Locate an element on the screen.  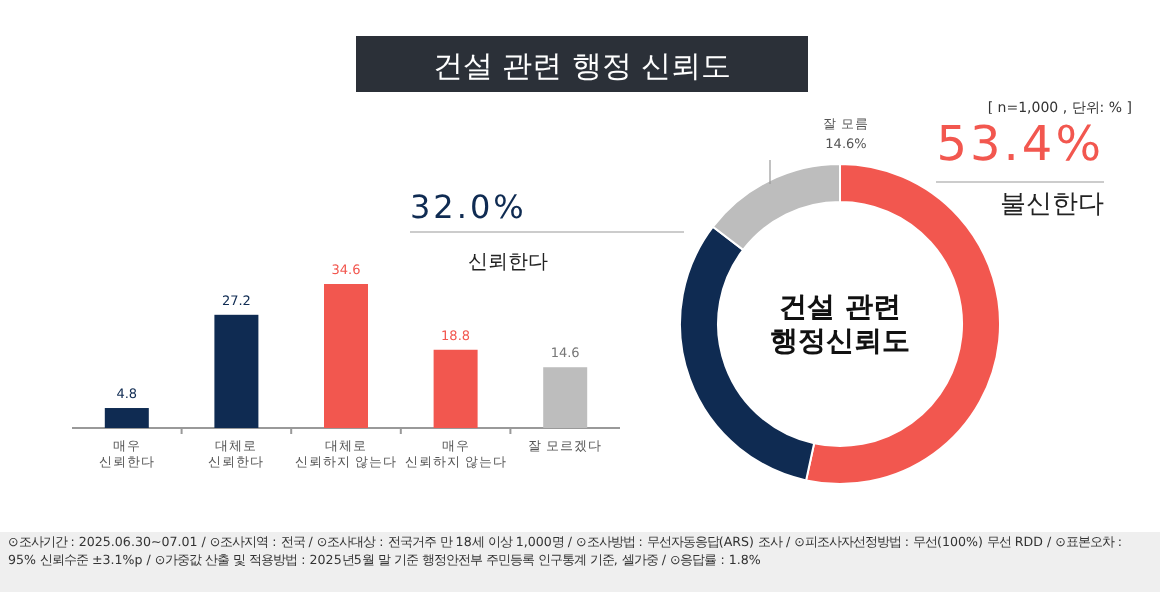
slice-label: 불신한다 is located at coordinates (1052, 205).